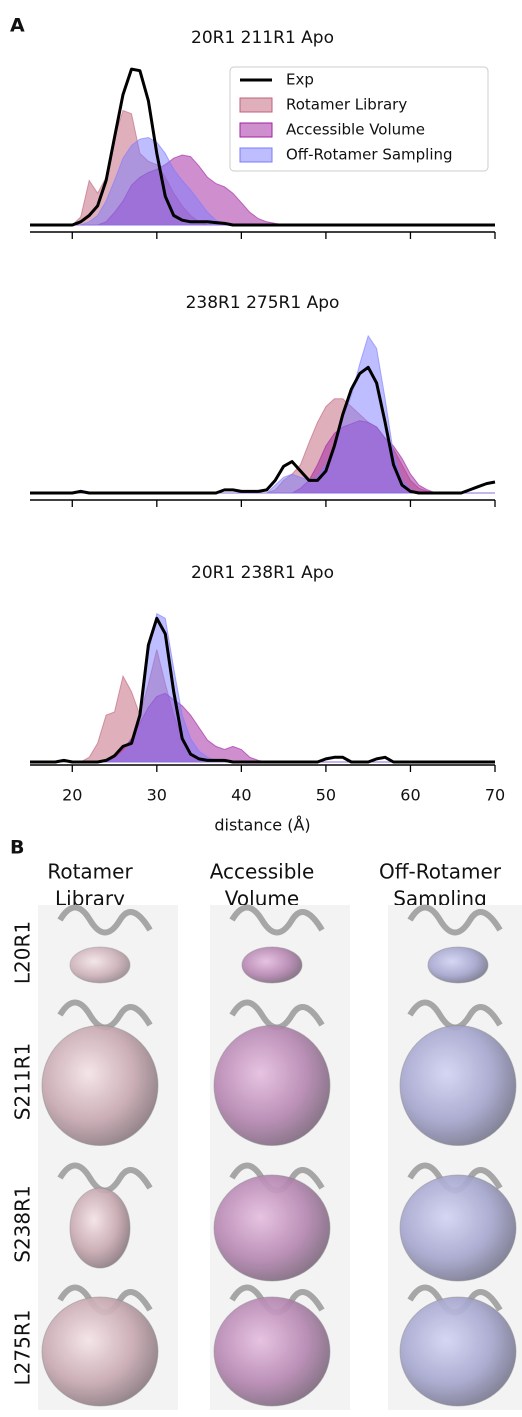  I want to click on x-axis-label: distance (Å), so click(262, 825).